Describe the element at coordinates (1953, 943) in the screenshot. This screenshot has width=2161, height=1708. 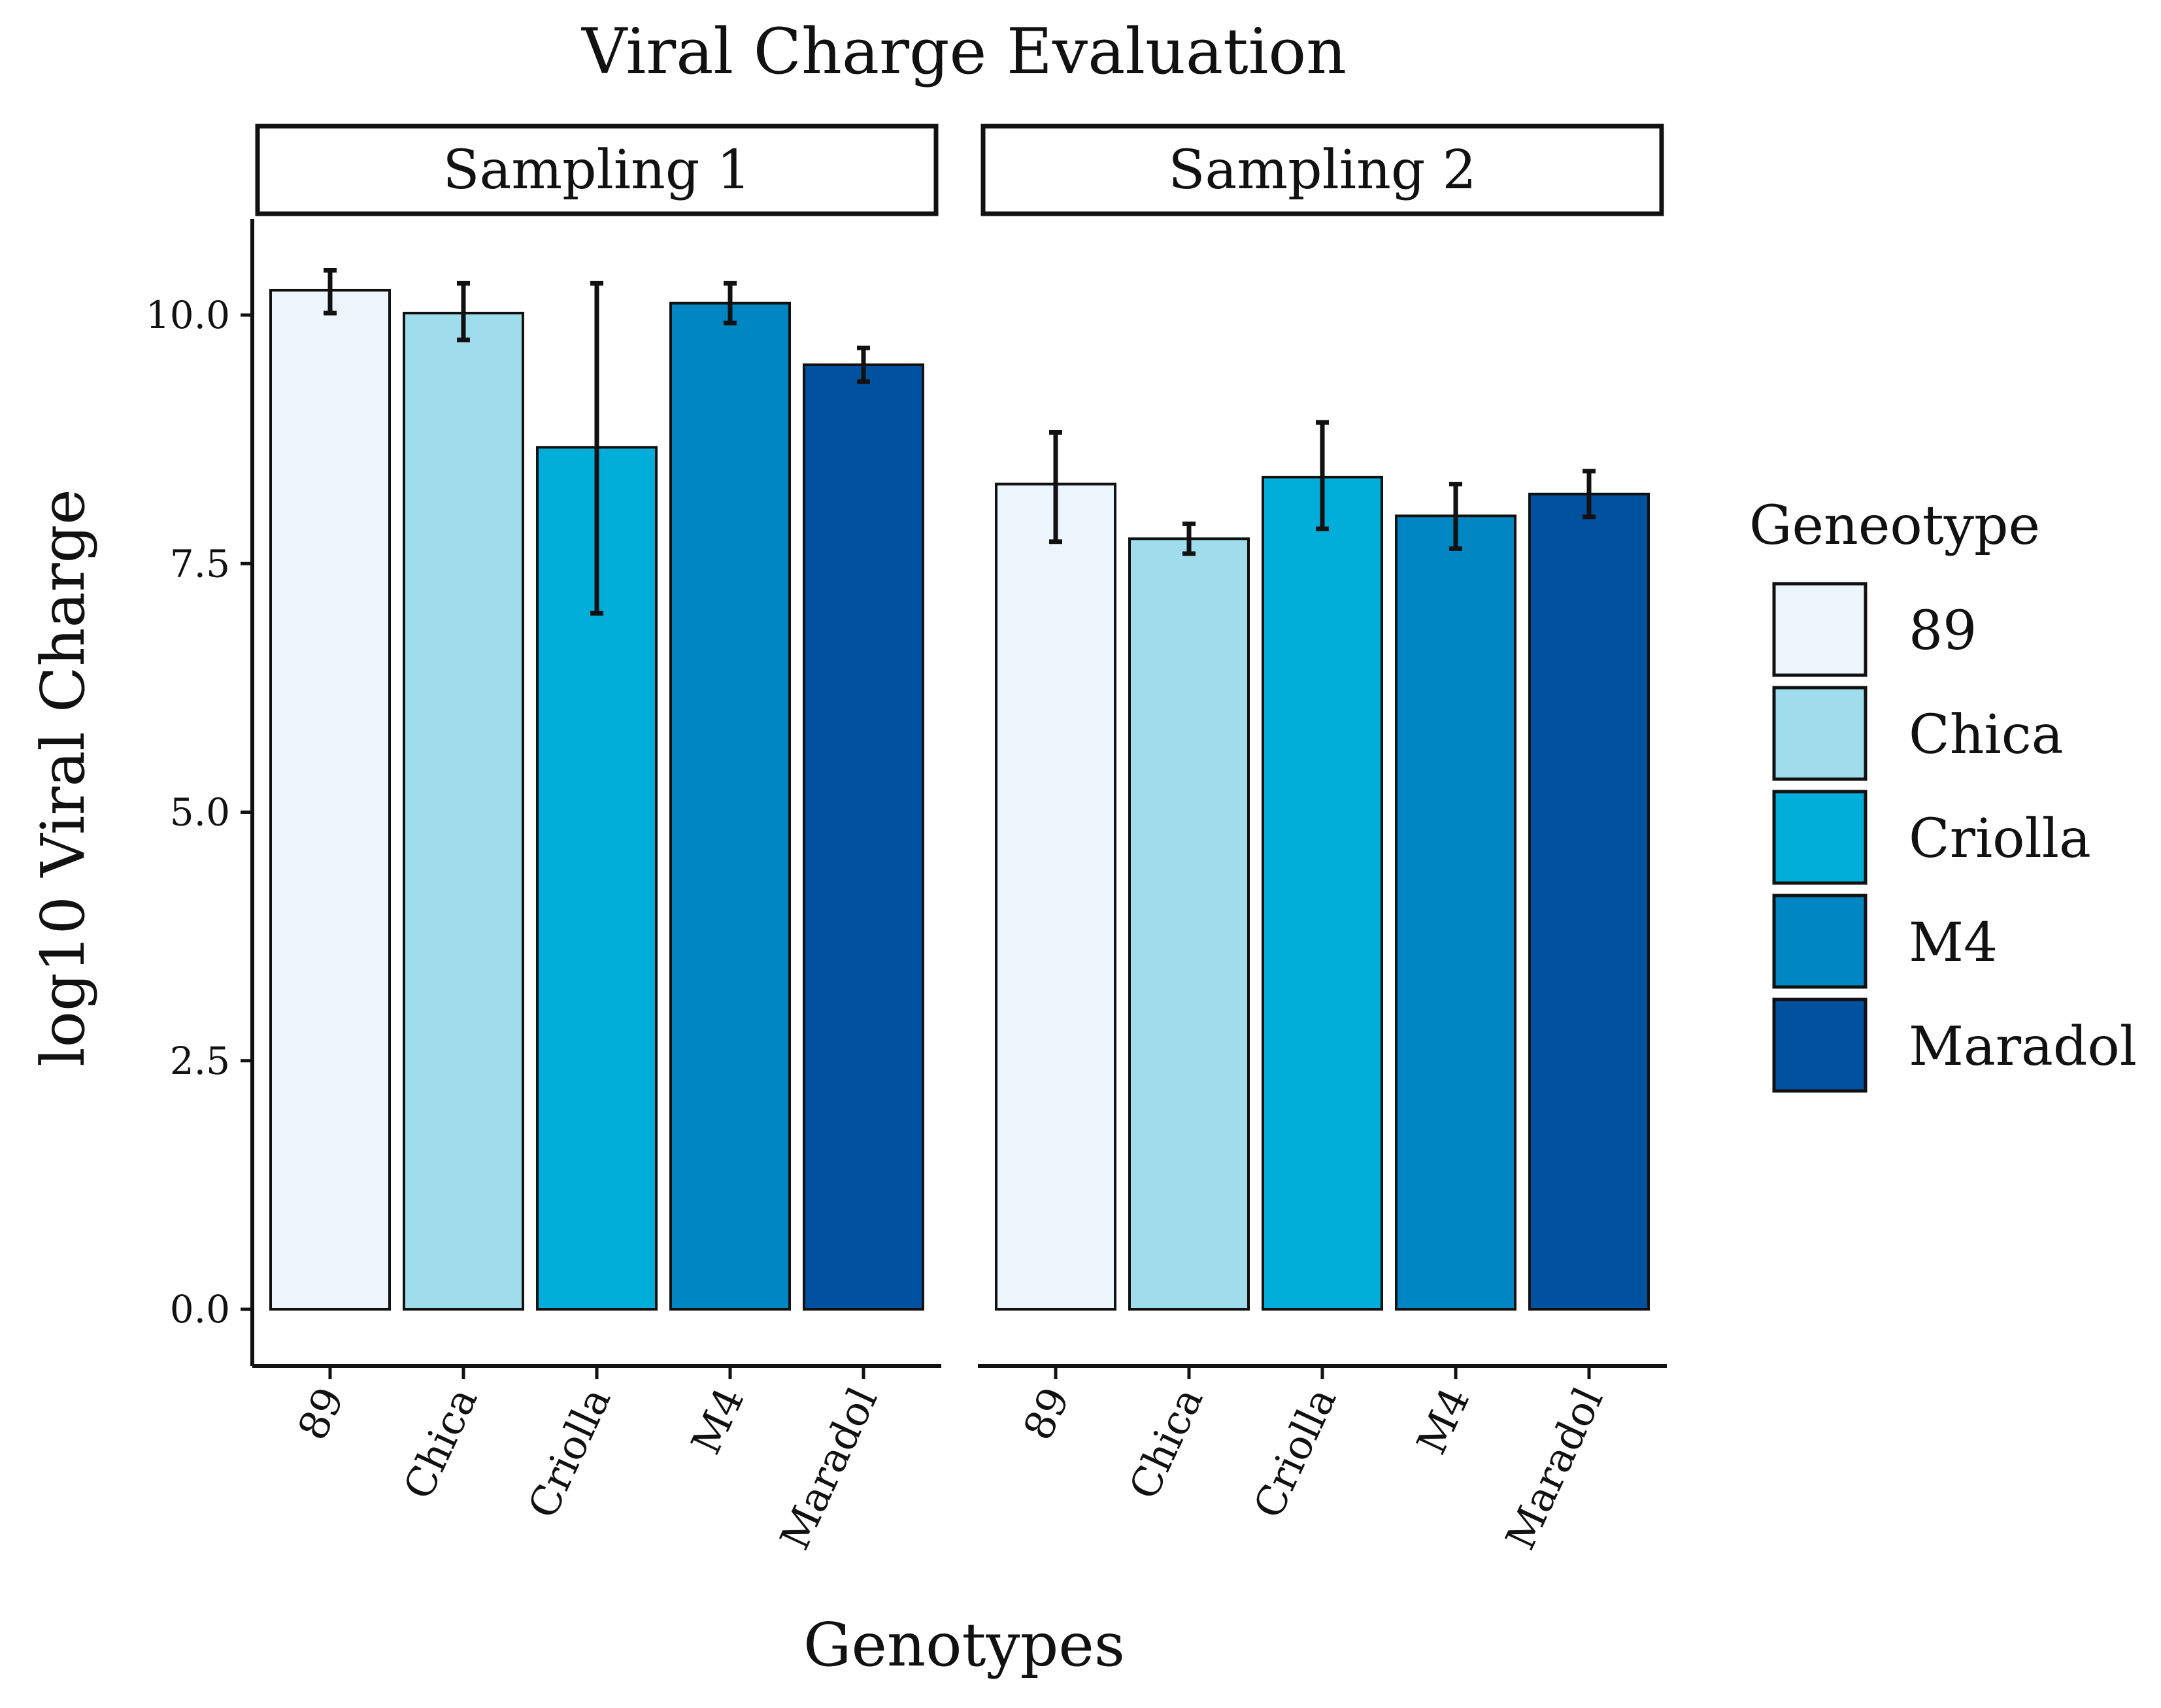
I see `legend-entry-label: M4` at that location.